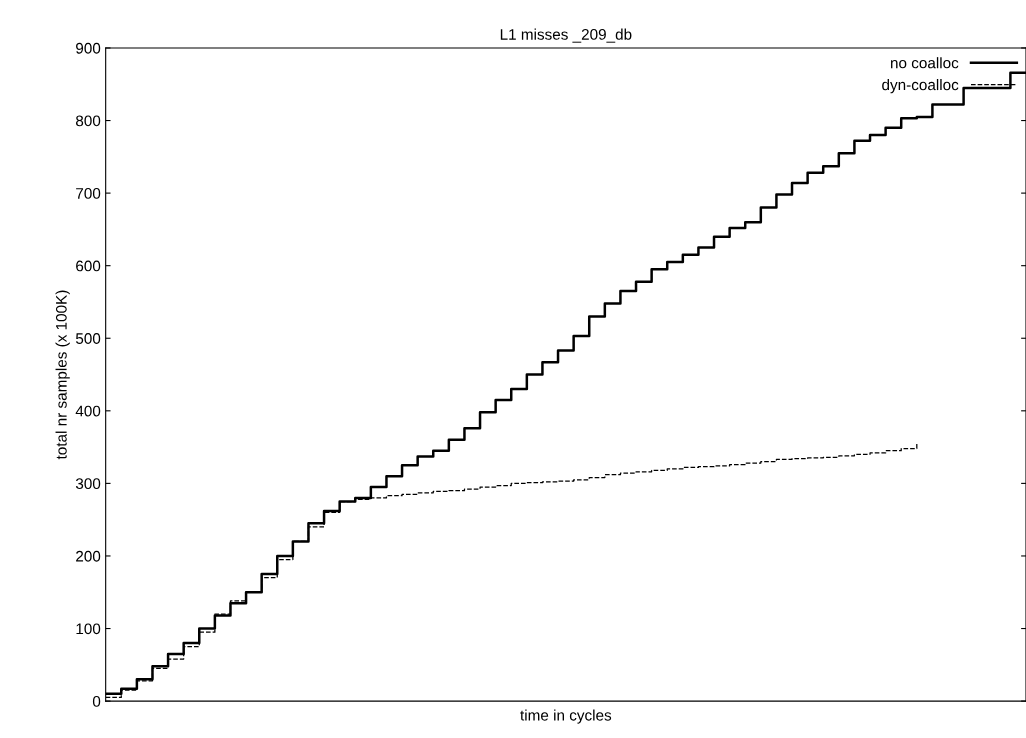 This screenshot has height=738, width=1026. What do you see at coordinates (88, 121) in the screenshot?
I see `y-tick-label: 800` at bounding box center [88, 121].